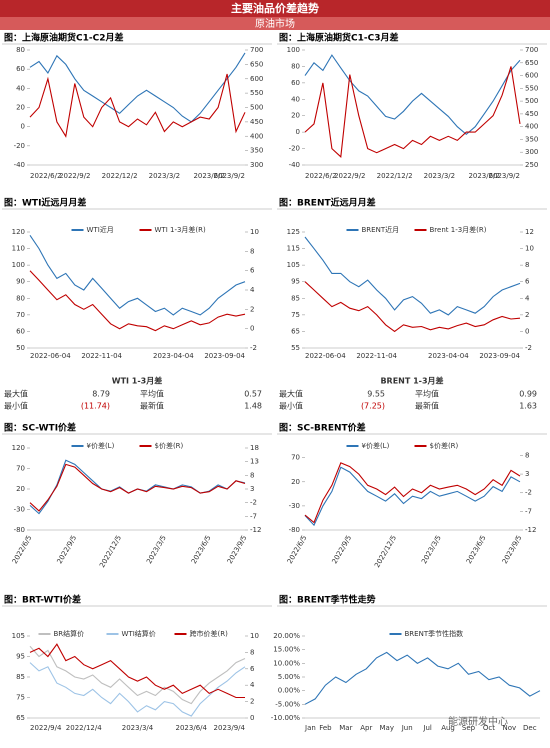  What do you see at coordinates (19, 165) in the screenshot?
I see `y-tick-label: -40` at bounding box center [19, 165].